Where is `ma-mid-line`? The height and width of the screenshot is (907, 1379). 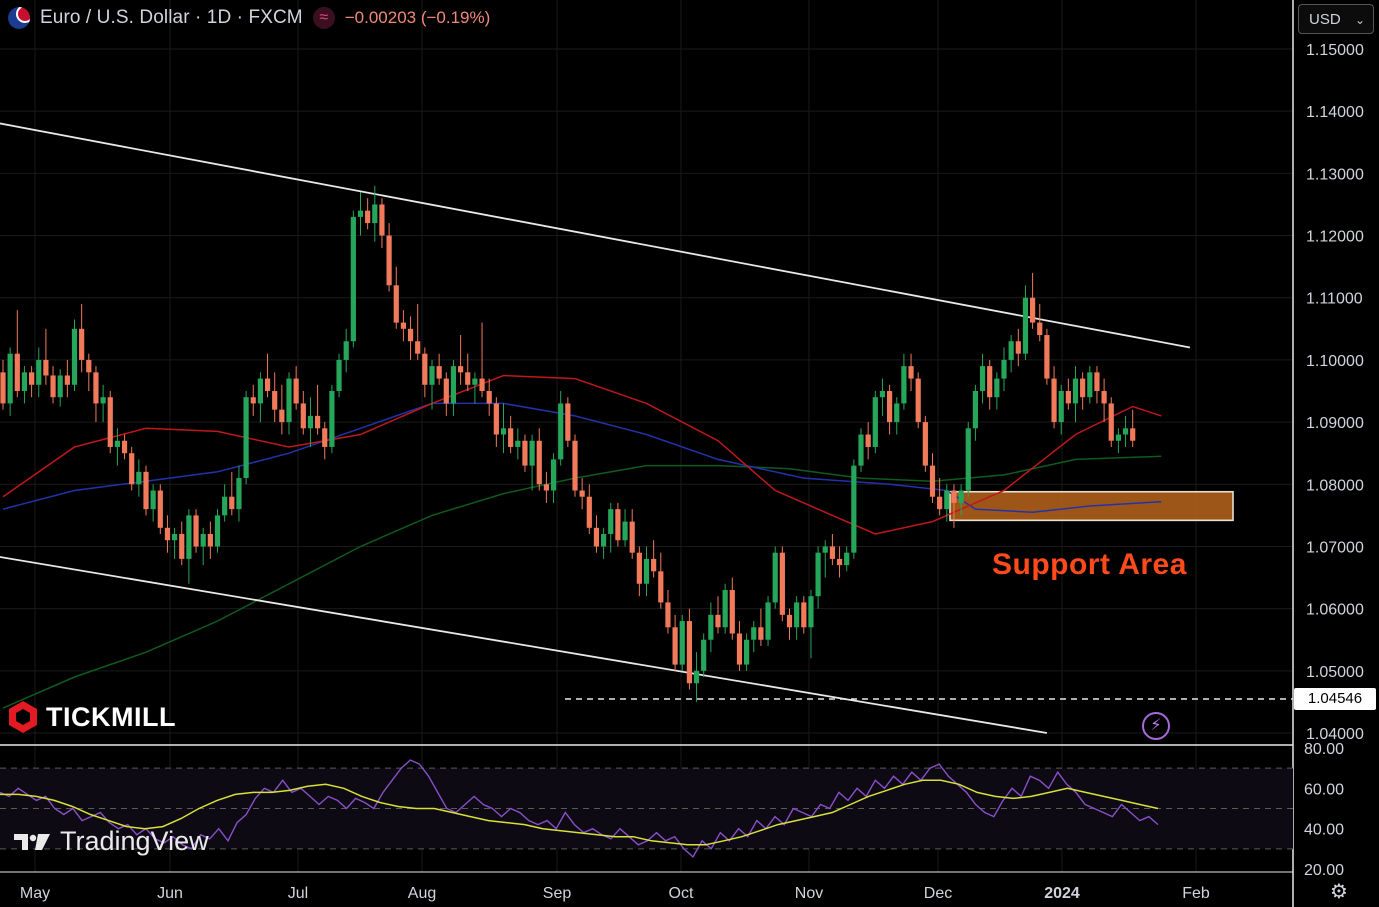 ma-mid-line is located at coordinates (582, 458).